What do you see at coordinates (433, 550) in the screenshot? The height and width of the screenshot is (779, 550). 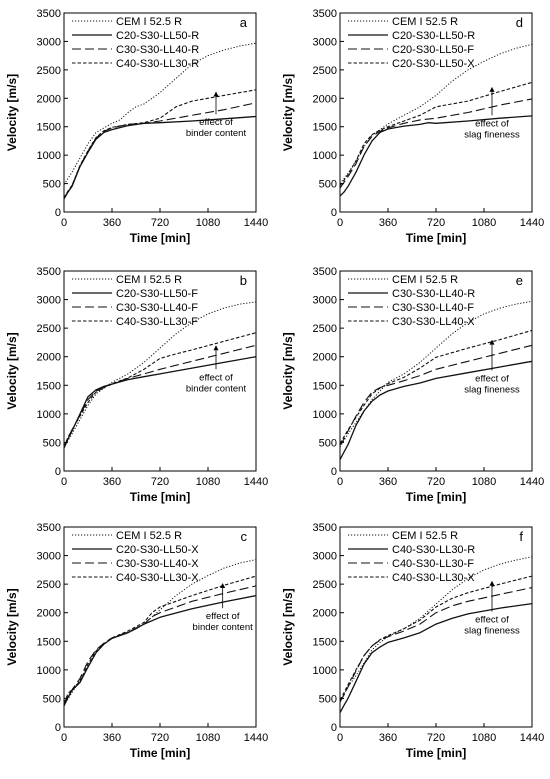 I see `legend-label-2: C40-S30-LL30-R` at bounding box center [433, 550].